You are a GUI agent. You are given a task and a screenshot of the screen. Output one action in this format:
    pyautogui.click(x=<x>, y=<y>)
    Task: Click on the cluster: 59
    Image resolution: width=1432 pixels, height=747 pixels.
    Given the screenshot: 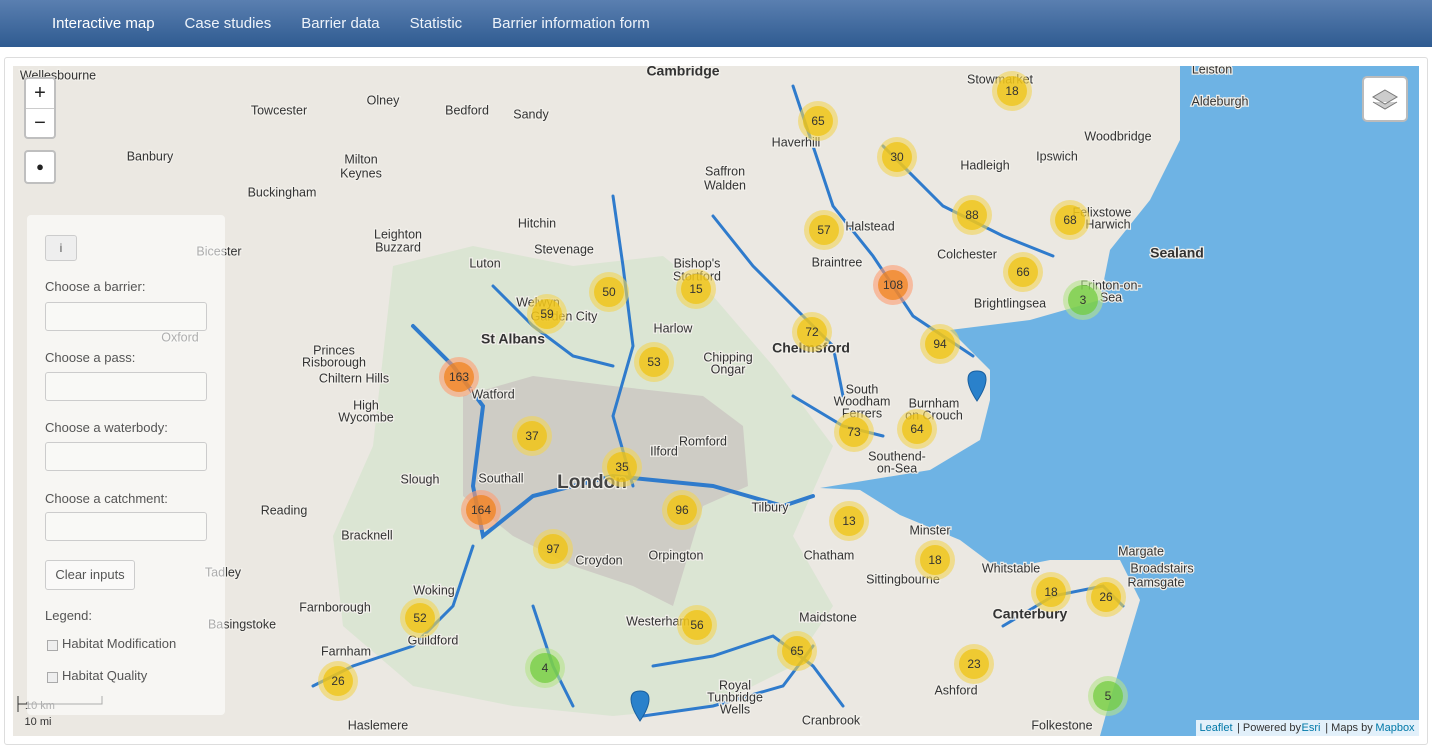 What is the action you would take?
    pyautogui.click(x=547, y=314)
    